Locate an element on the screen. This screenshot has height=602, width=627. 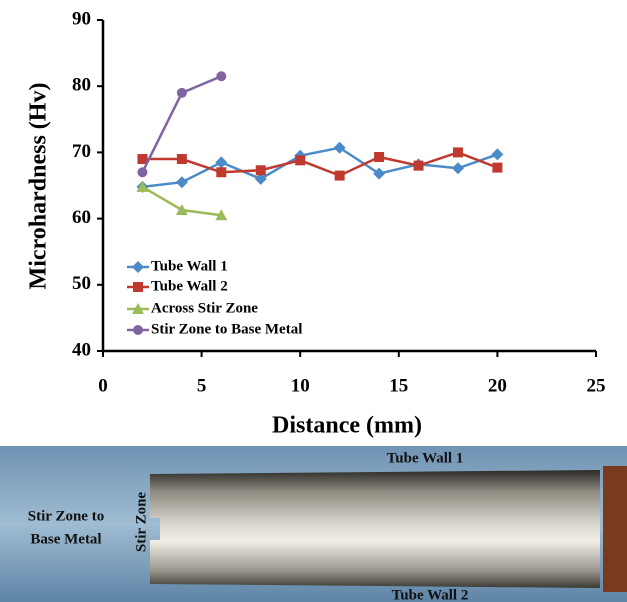
y-tick-label: 50 is located at coordinates (81, 283).